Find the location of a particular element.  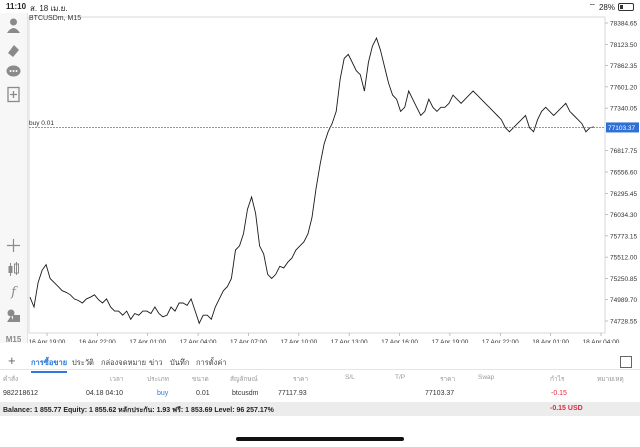

x-tick-label: 17 Apr 04:00 is located at coordinates (198, 341).